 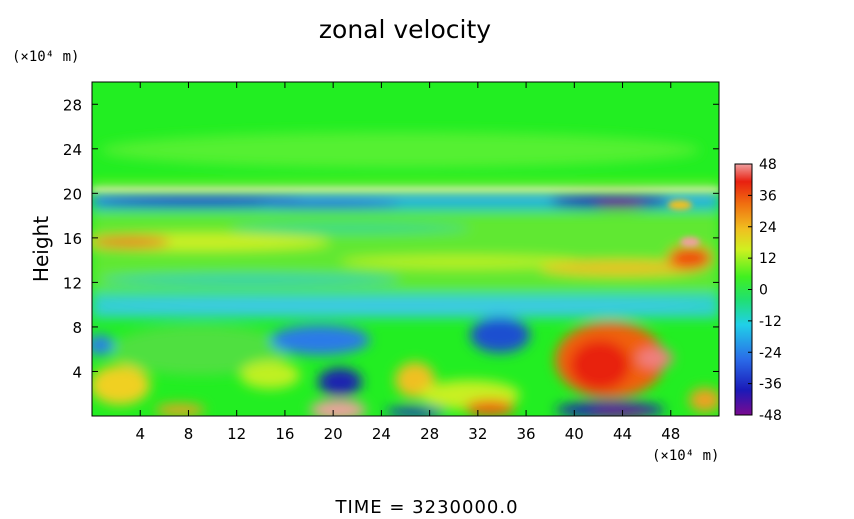 What do you see at coordinates (685, 456) in the screenshot?
I see `x-unit-label: (×10⁴ m)` at bounding box center [685, 456].